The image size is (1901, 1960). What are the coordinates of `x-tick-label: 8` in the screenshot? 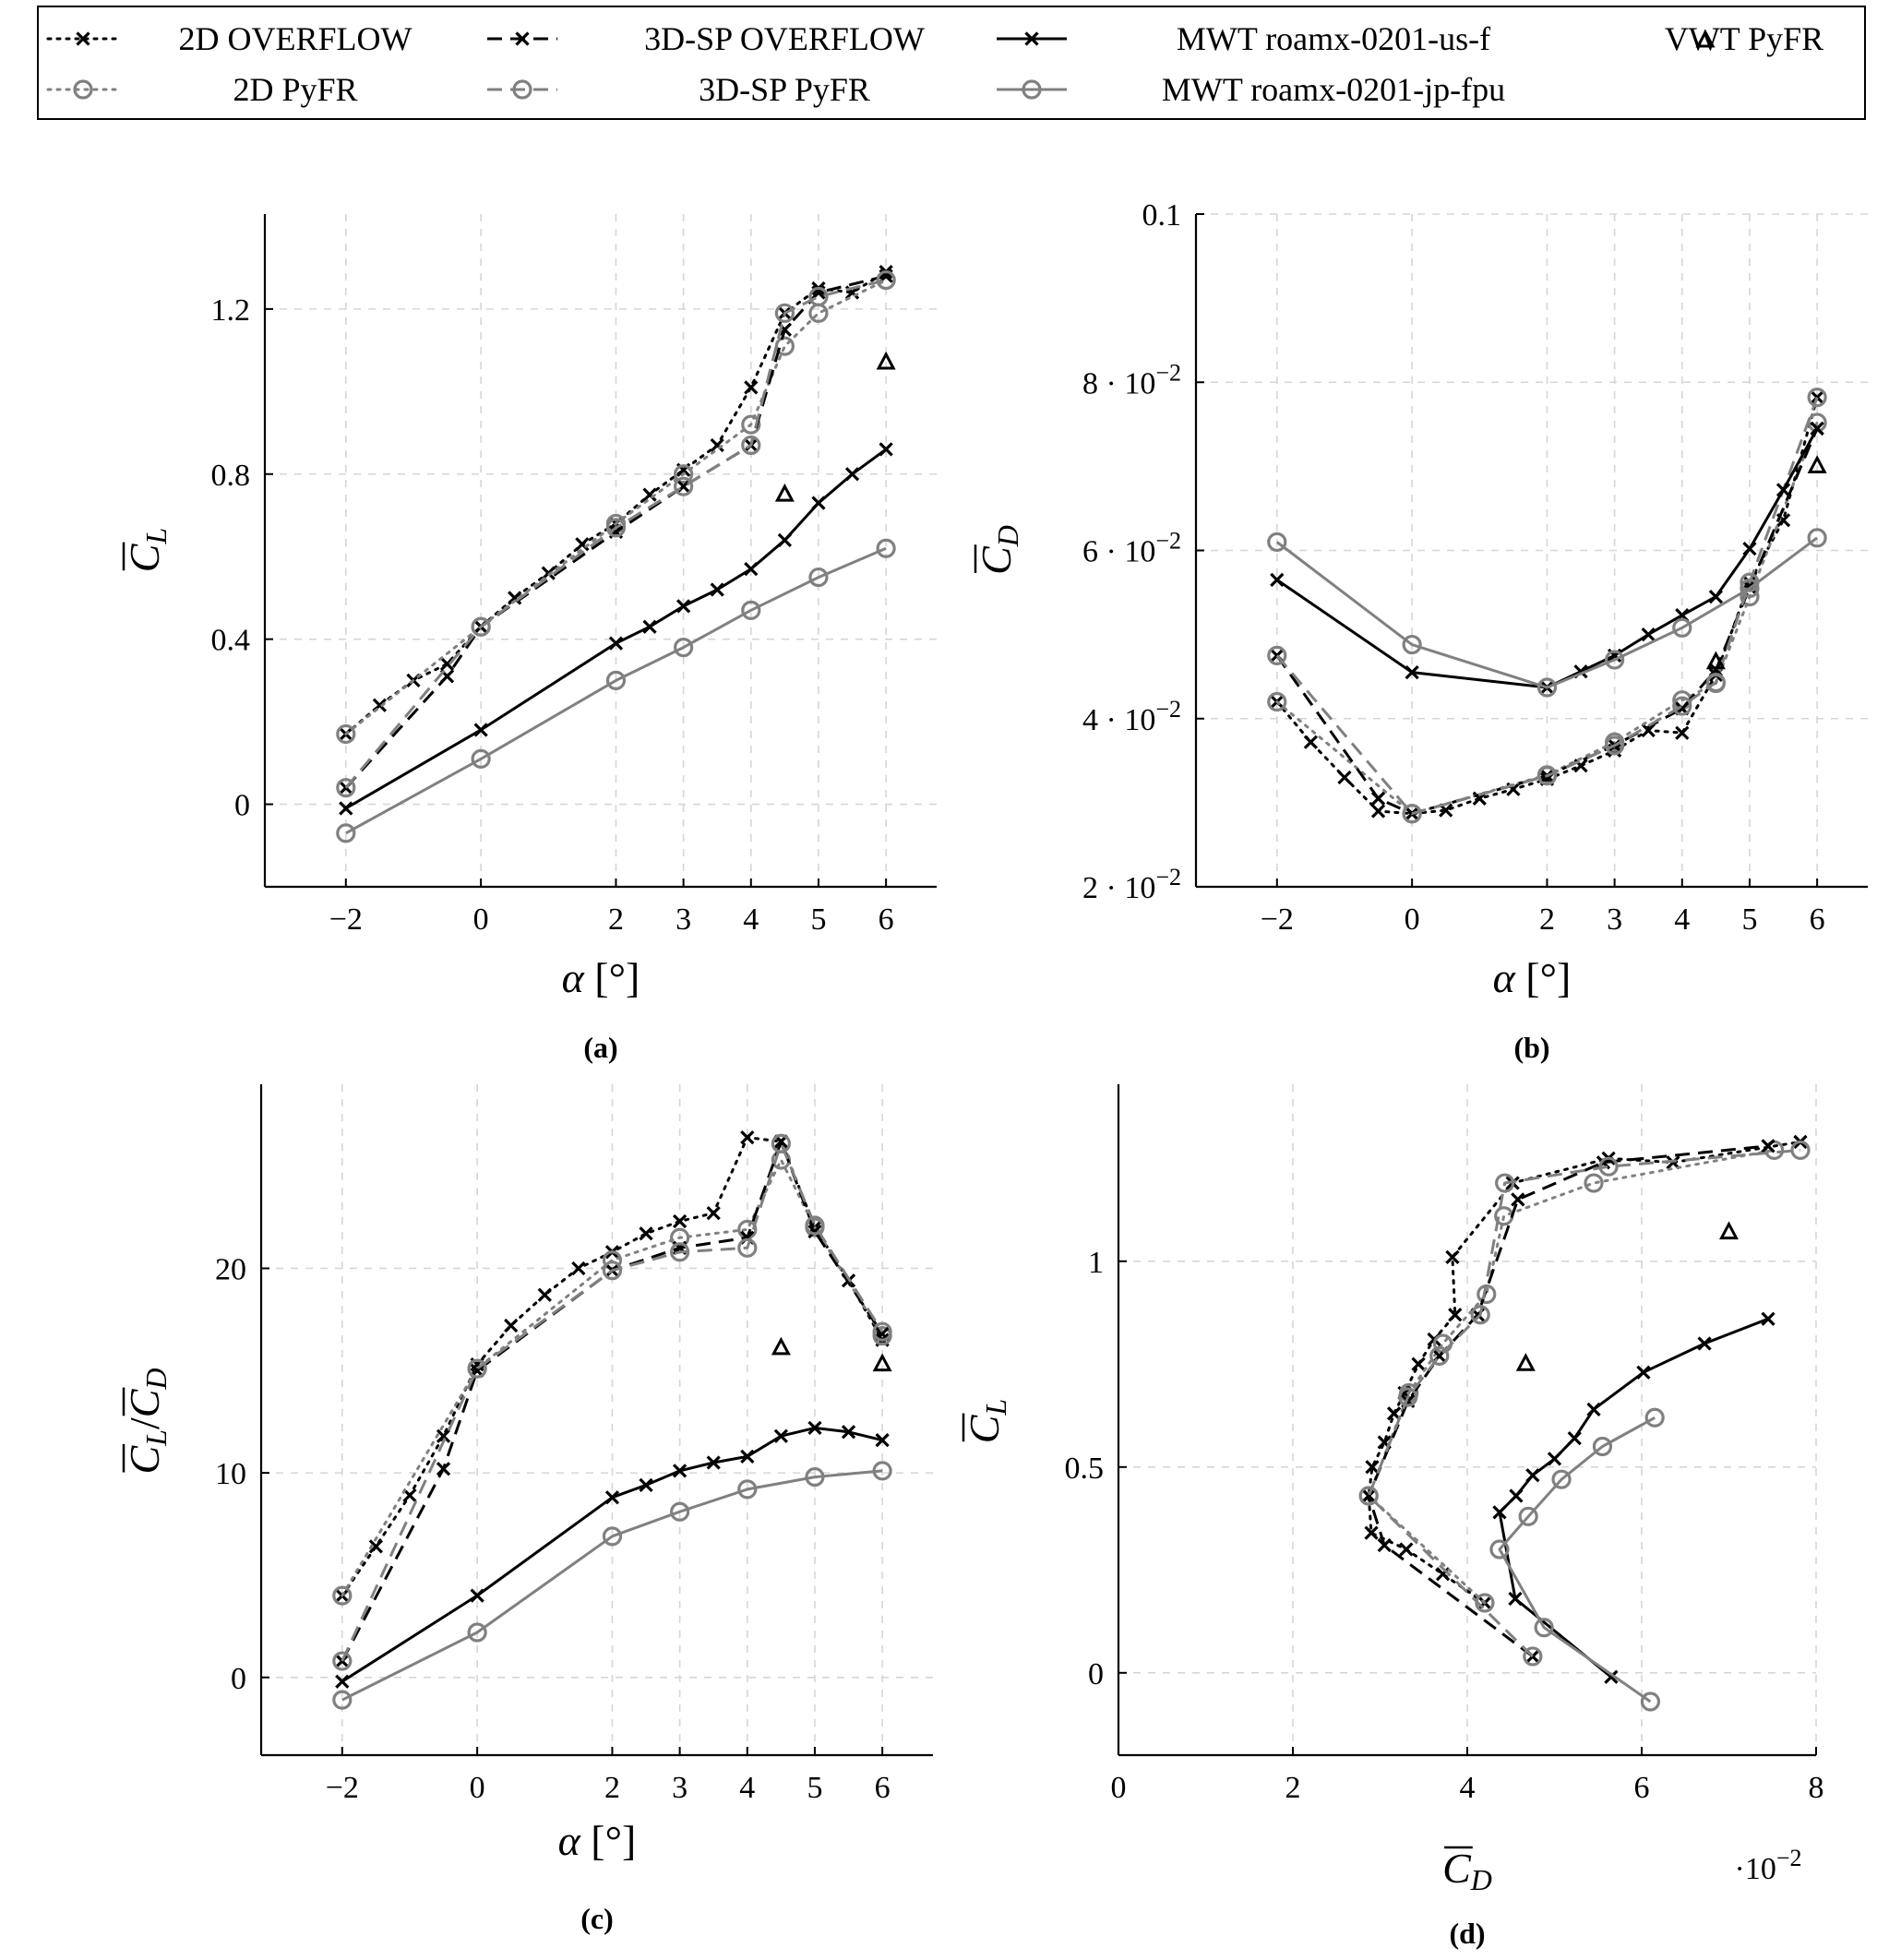 It's located at (1816, 1788).